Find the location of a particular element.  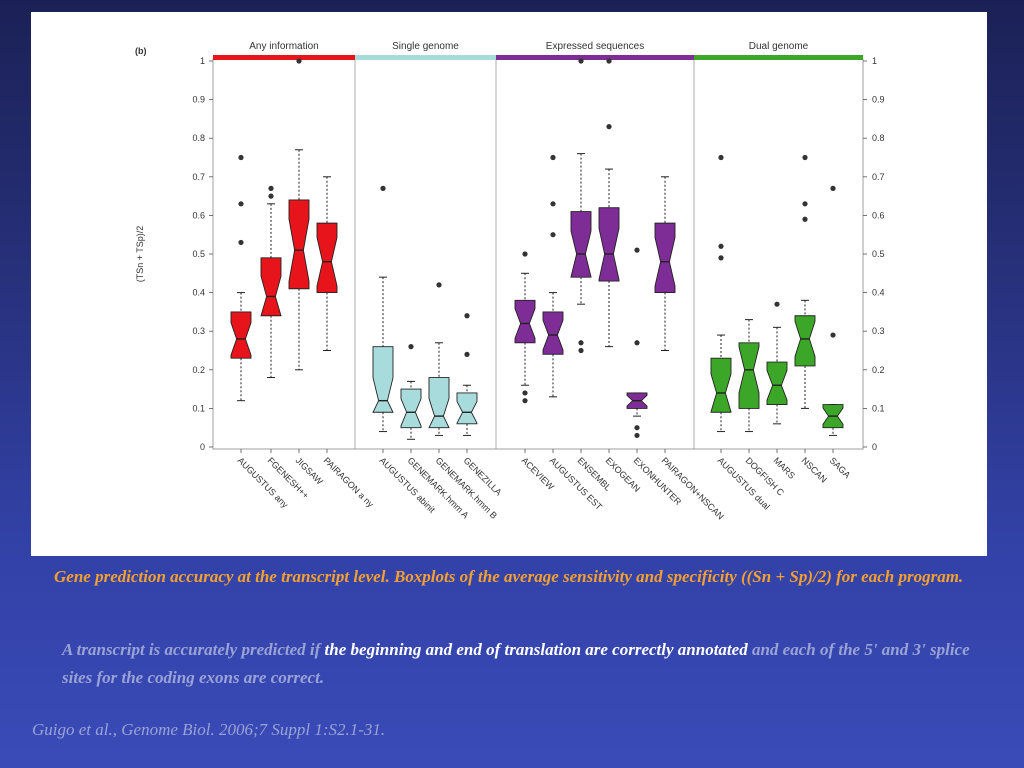

y-tick-label-right: 0 is located at coordinates (874, 447).